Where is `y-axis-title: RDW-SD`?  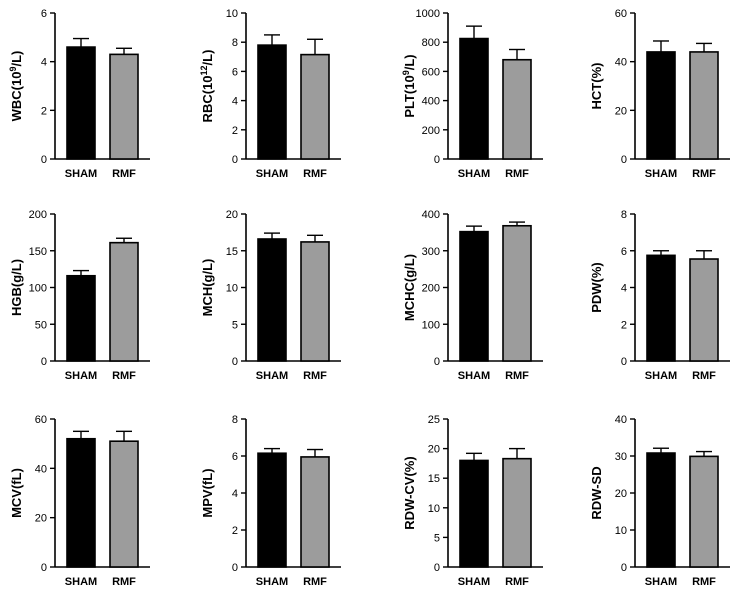 y-axis-title: RDW-SD is located at coordinates (596, 492).